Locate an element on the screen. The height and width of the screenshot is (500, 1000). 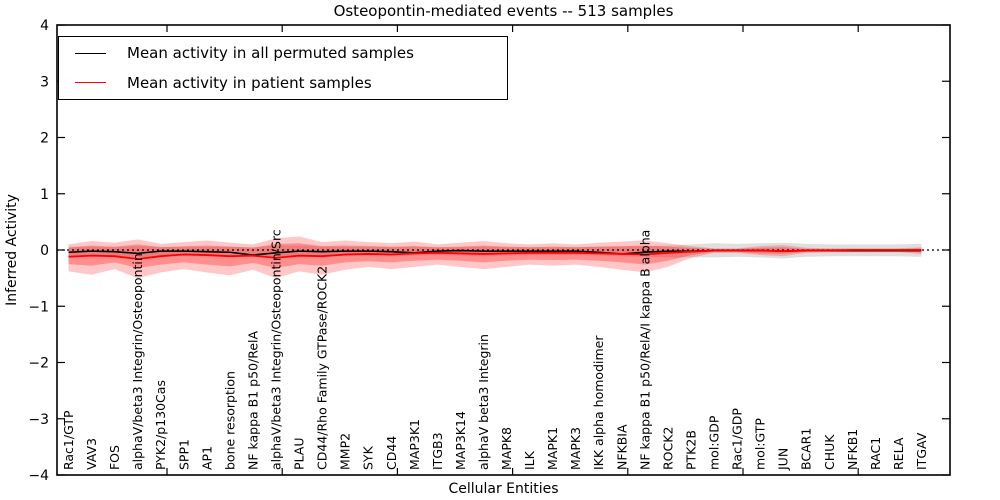
x-tick-label: NFKBIA is located at coordinates (621, 447).